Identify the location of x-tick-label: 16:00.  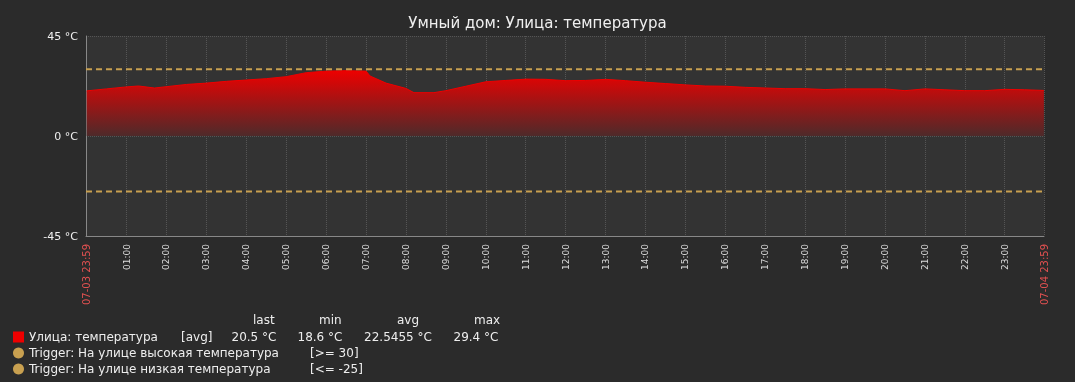
(725, 256).